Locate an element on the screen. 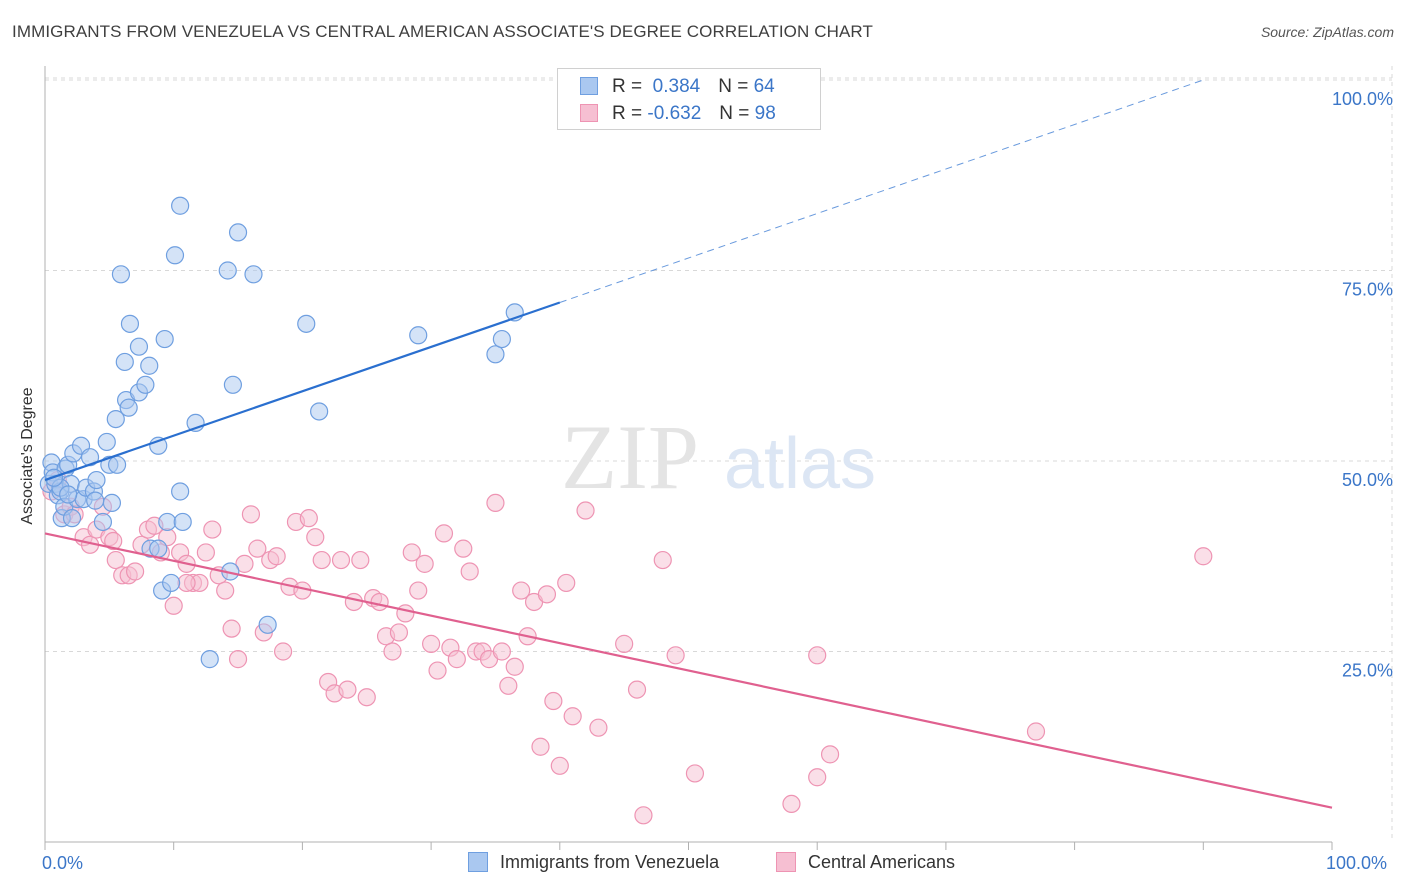  stats-legend: R = 0.384 N = 64 R = -0.632 N = 98 is located at coordinates (689, 99).